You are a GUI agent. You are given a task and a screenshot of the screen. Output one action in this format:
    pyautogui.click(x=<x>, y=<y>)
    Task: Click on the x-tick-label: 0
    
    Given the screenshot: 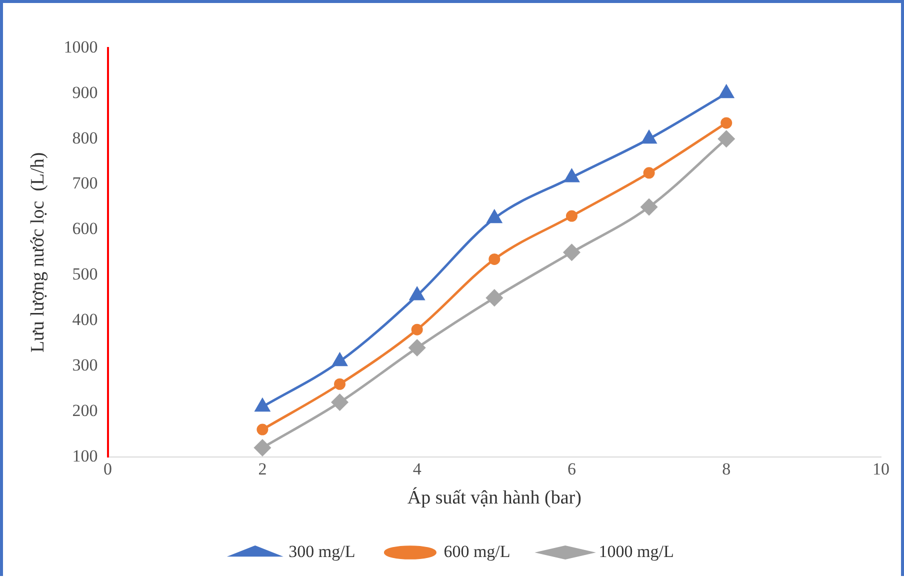 What is the action you would take?
    pyautogui.click(x=108, y=468)
    